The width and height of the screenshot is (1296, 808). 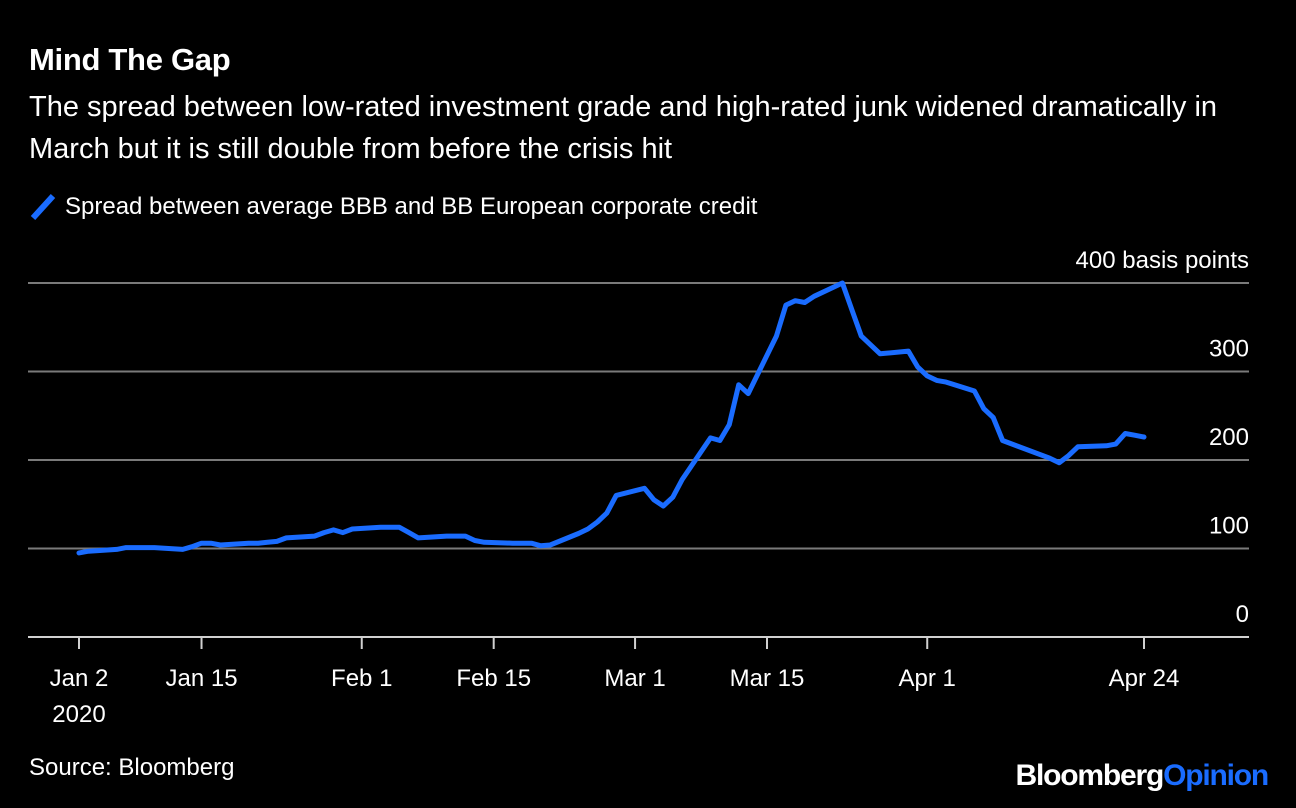 I want to click on x-tick-label: Apr 1, so click(x=927, y=678).